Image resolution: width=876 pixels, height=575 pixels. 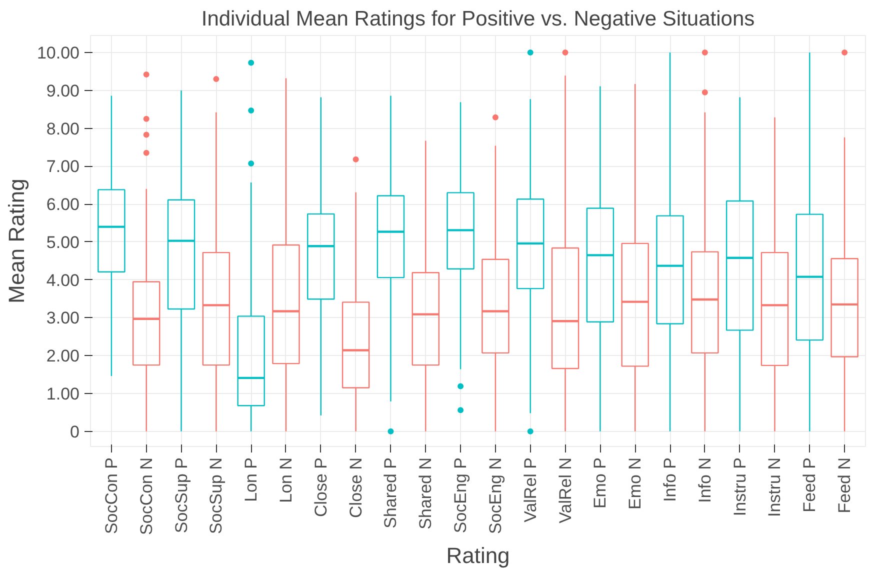 What do you see at coordinates (181, 495) in the screenshot?
I see `x-tick-label: SocSup P` at bounding box center [181, 495].